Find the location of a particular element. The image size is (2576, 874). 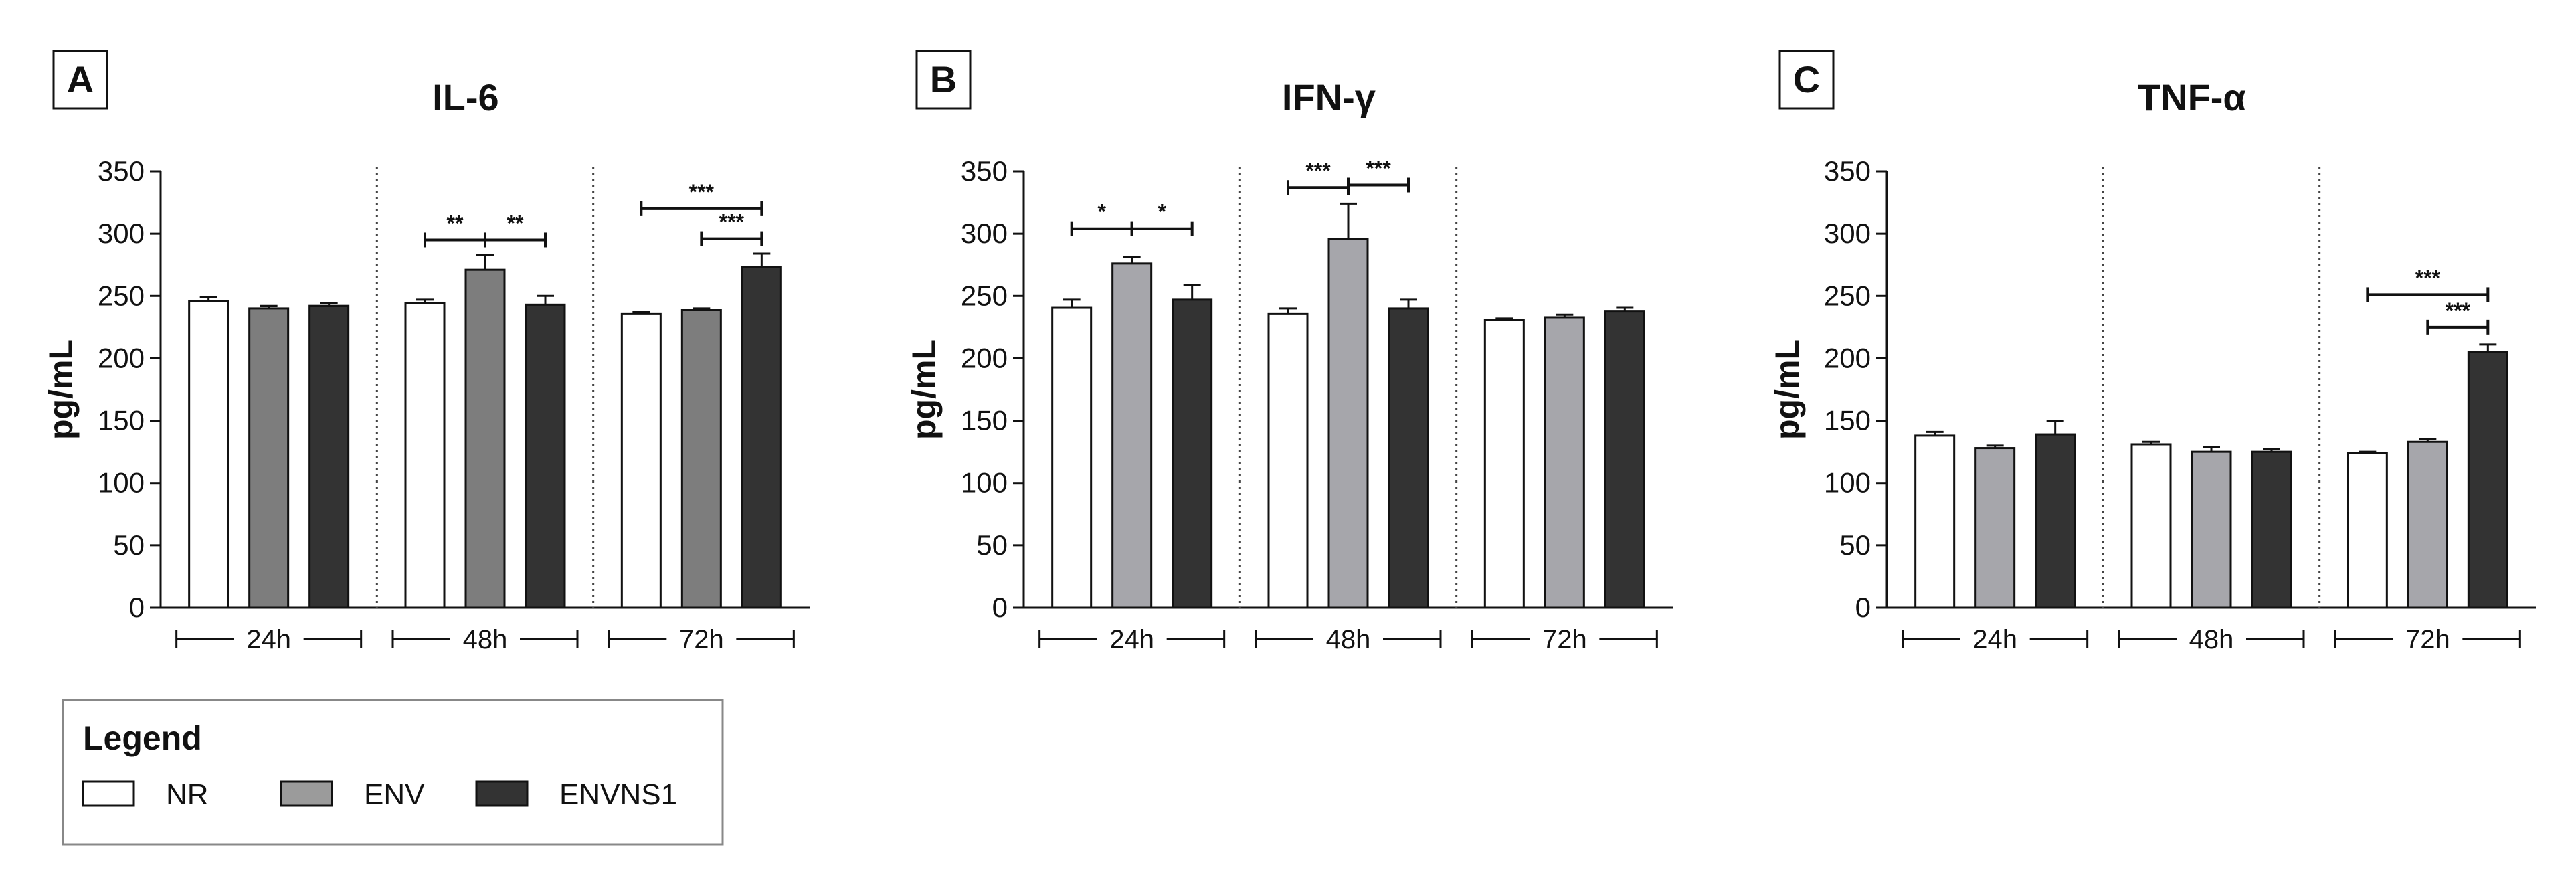

panel-letter: C is located at coordinates (1806, 79).